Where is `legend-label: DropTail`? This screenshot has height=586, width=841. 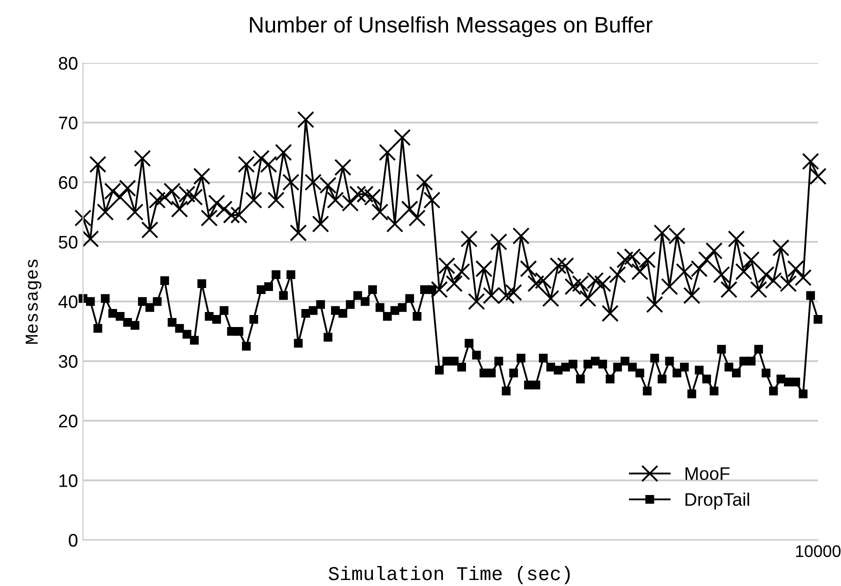 legend-label: DropTail is located at coordinates (718, 501).